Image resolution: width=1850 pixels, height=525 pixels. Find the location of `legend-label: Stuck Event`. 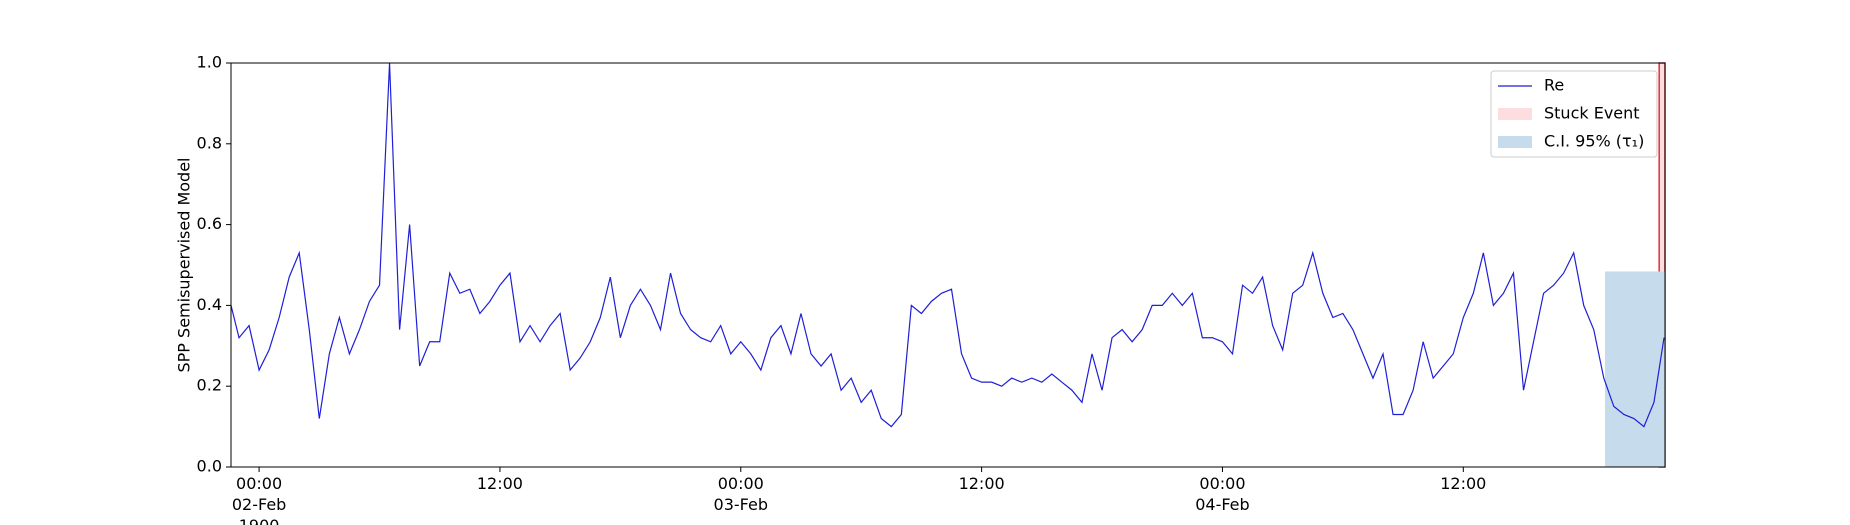

legend-label: Stuck Event is located at coordinates (1592, 113).